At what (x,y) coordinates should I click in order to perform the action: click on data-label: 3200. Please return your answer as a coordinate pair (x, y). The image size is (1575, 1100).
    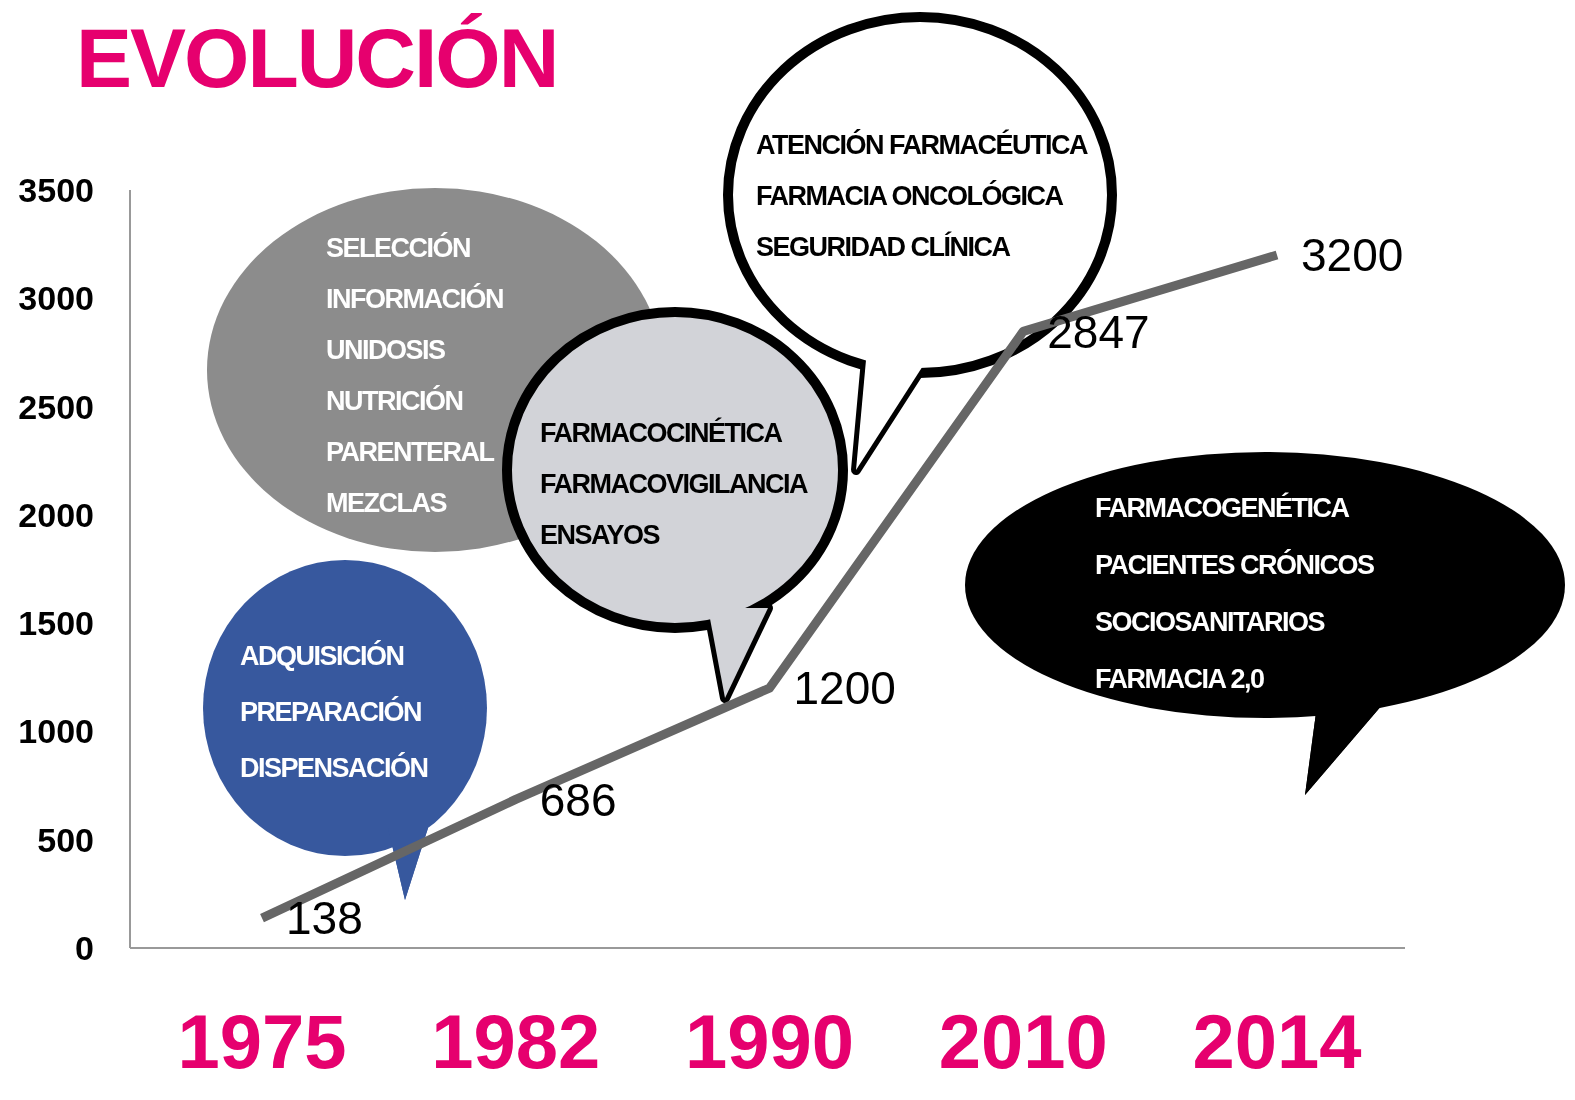
    Looking at the image, I should click on (1352, 255).